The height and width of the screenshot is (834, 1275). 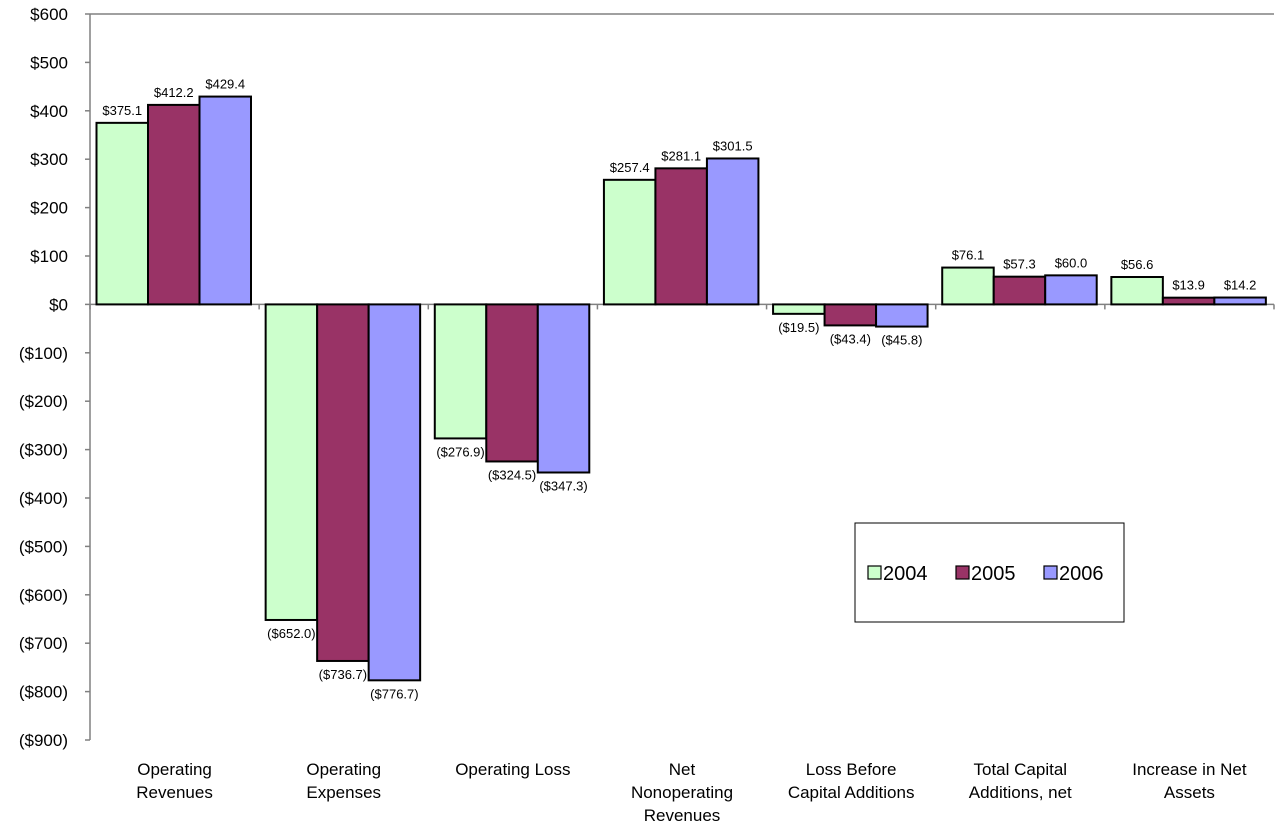 What do you see at coordinates (43, 692) in the screenshot?
I see `y-tick-label: ($800)` at bounding box center [43, 692].